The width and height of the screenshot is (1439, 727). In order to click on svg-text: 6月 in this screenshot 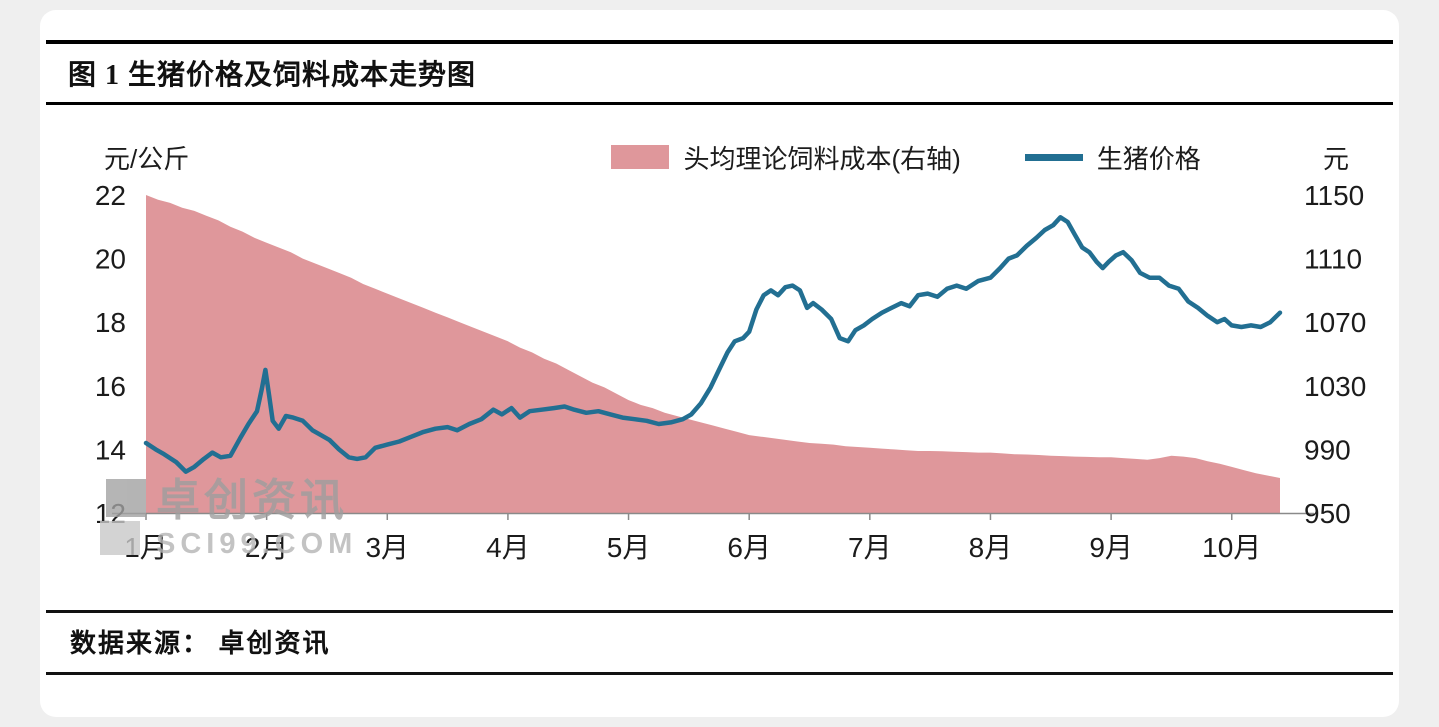, I will do `click(749, 547)`.